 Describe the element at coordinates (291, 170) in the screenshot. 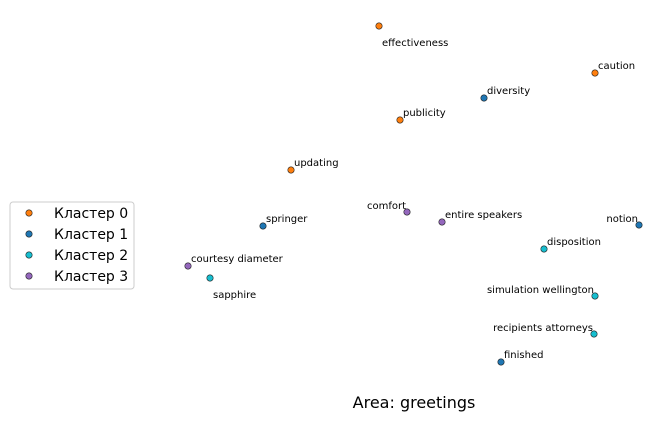

I see `point-updating` at that location.